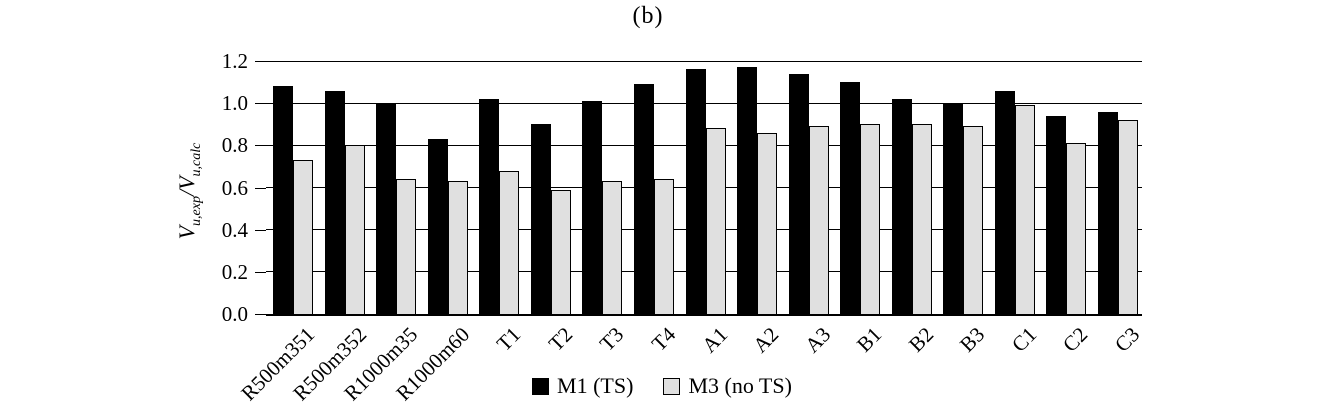 The width and height of the screenshot is (1324, 411). I want to click on legend-item-m3: M3 (no TS), so click(727, 386).